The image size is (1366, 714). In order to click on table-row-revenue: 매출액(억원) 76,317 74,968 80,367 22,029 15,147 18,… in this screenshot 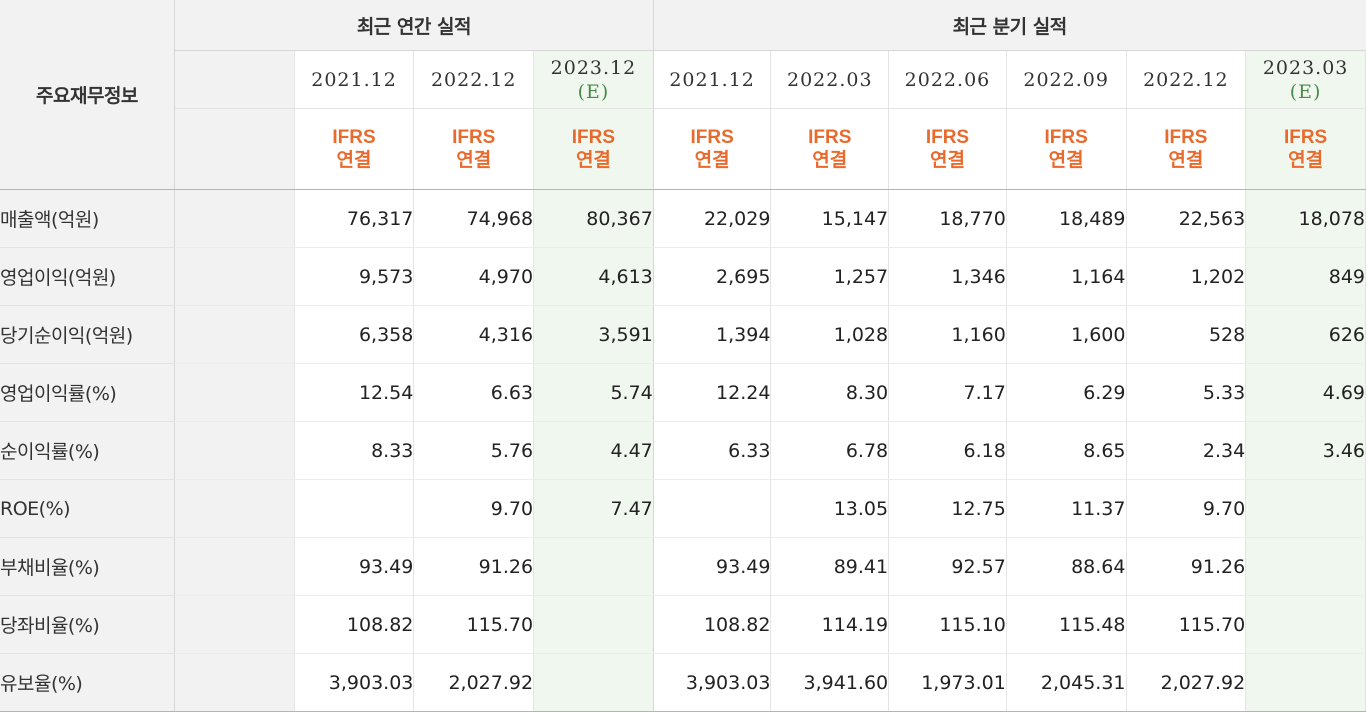, I will do `click(683, 218)`.